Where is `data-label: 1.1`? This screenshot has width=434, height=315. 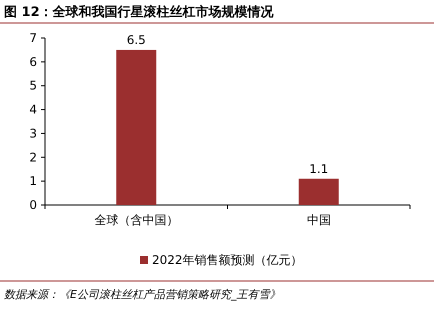 data-label: 1.1 is located at coordinates (318, 169).